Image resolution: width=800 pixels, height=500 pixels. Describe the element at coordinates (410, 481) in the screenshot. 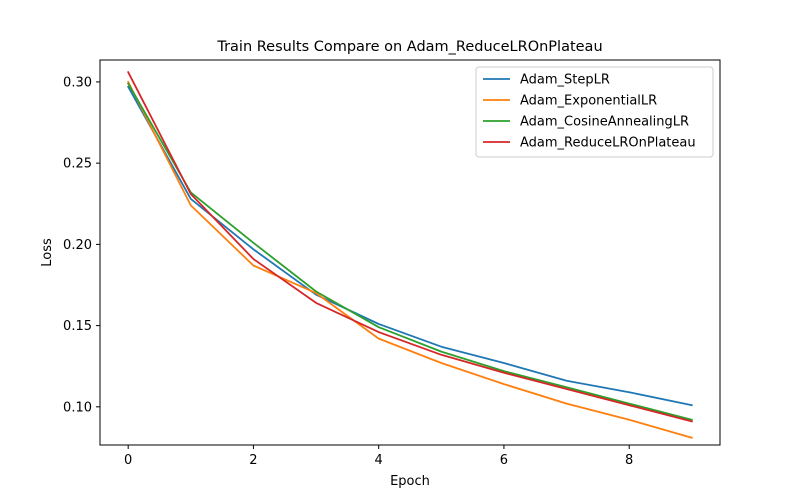

I see `x-axis-label: Epoch` at that location.